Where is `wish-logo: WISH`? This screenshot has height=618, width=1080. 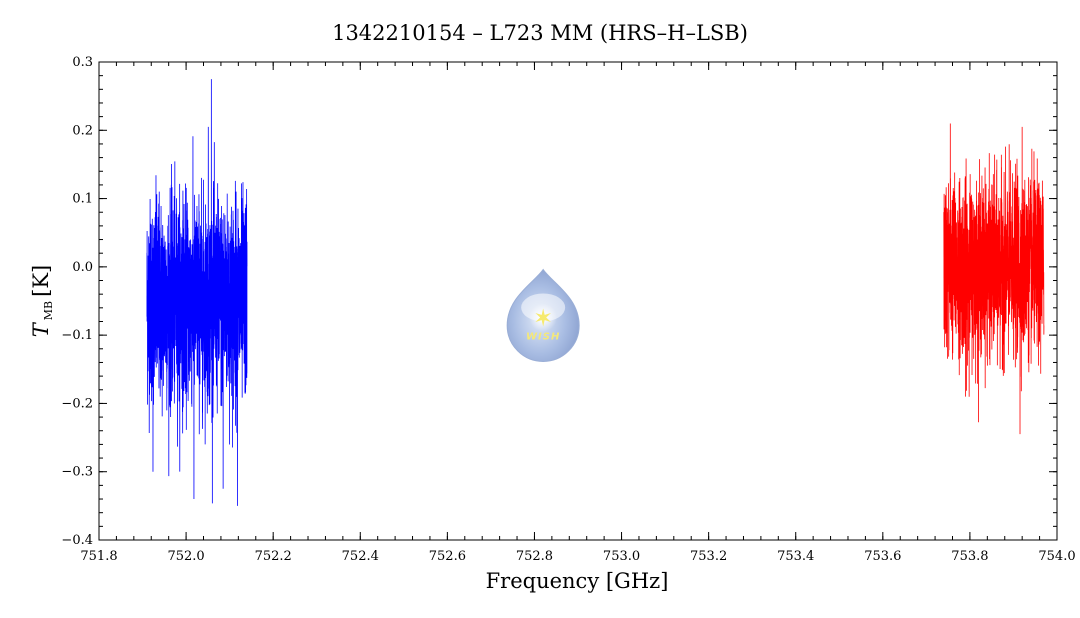
wish-logo: WISH is located at coordinates (543, 315).